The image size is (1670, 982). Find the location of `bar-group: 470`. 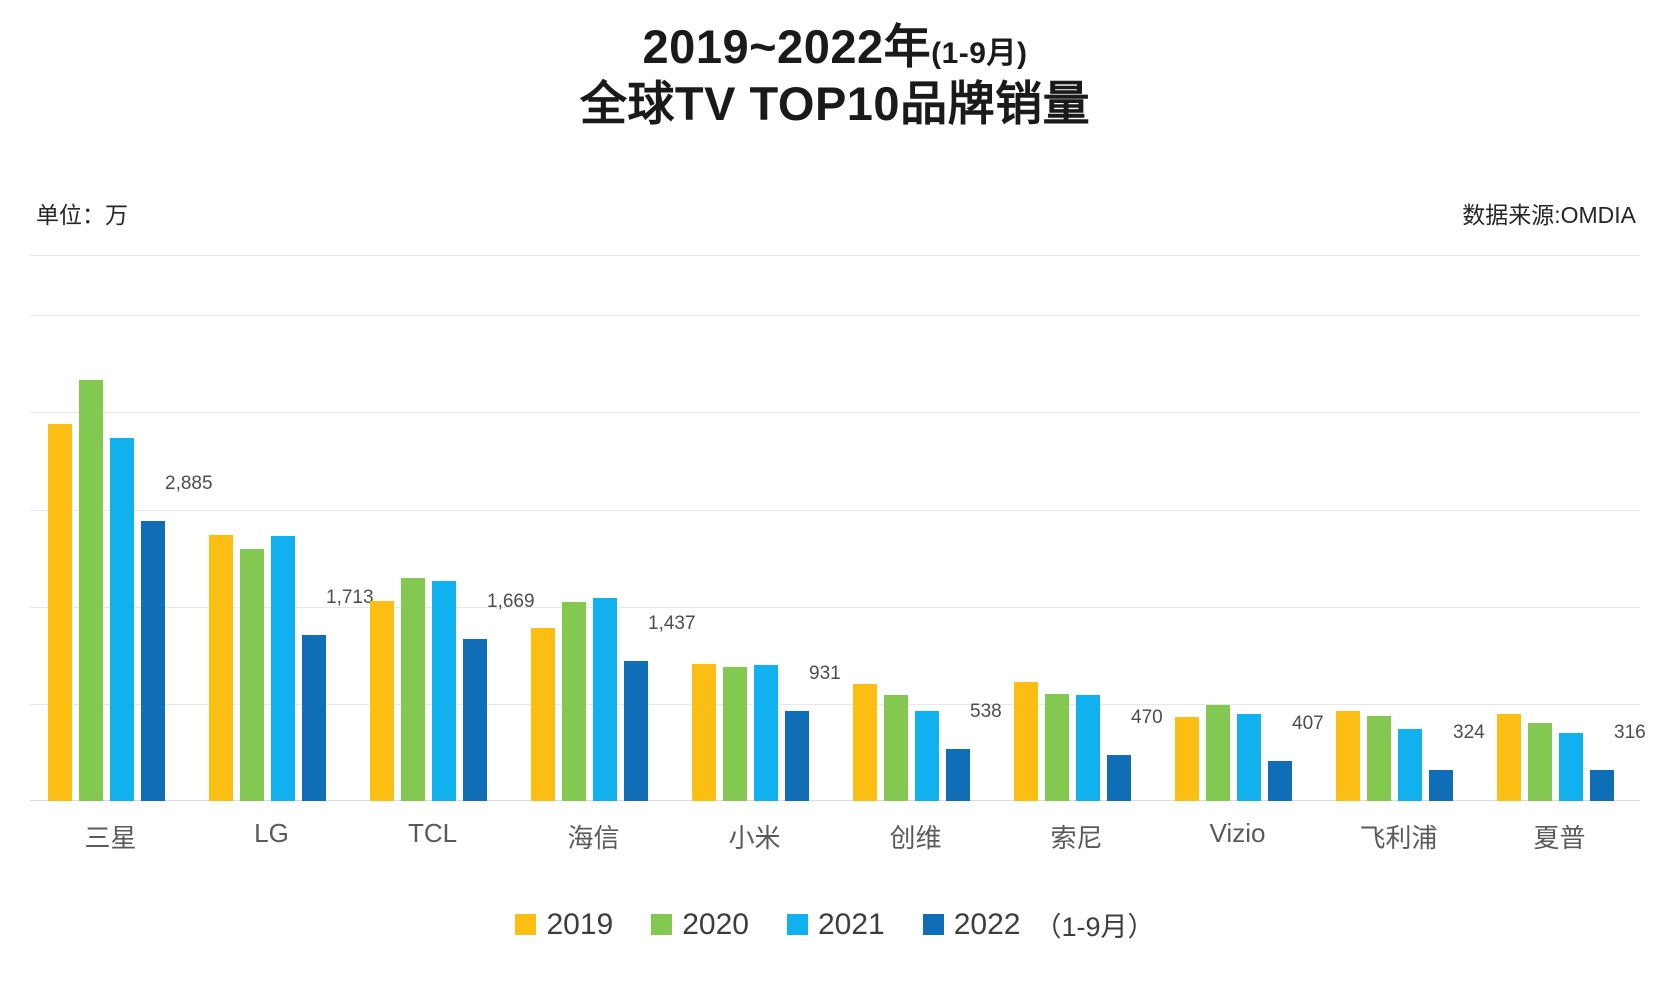

bar-group: 470 is located at coordinates (1079, 528).